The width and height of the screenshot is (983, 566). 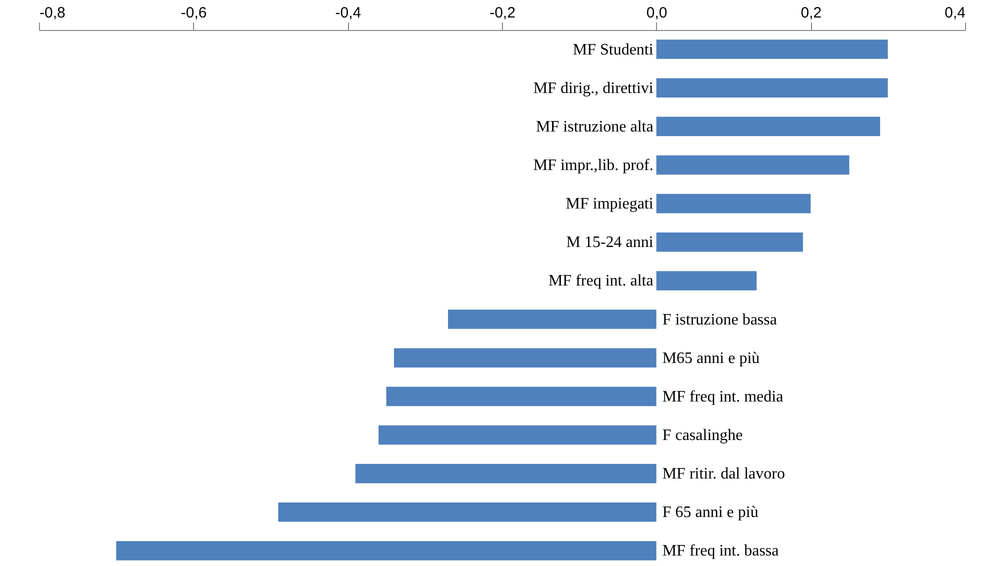 I want to click on y-tick-label: MF Studenti, so click(x=613, y=49).